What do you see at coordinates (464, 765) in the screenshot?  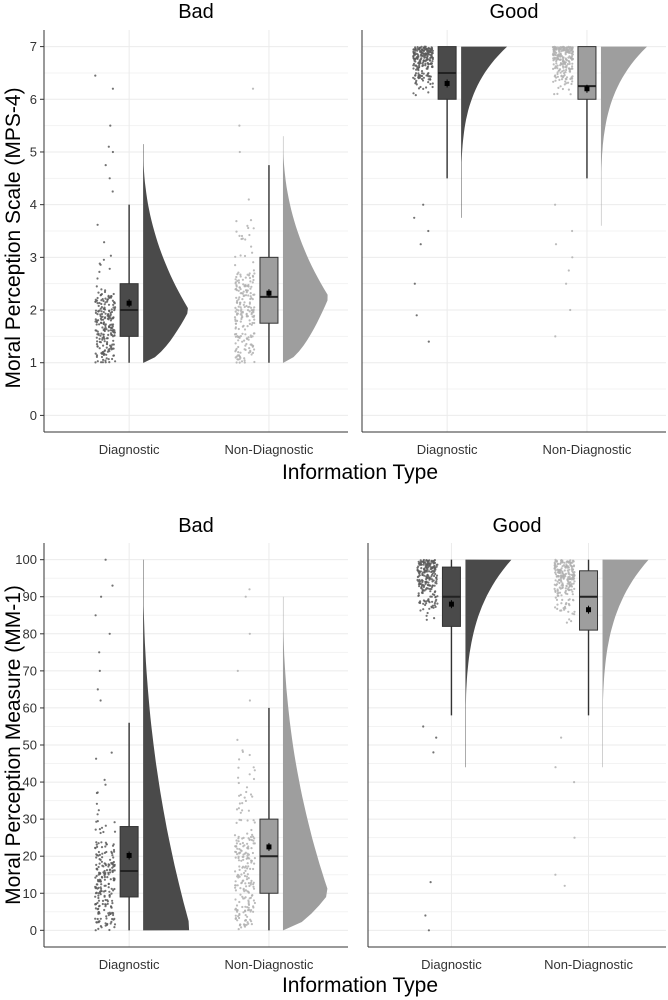 I see `group-diagnostic: Diagnostic` at bounding box center [464, 765].